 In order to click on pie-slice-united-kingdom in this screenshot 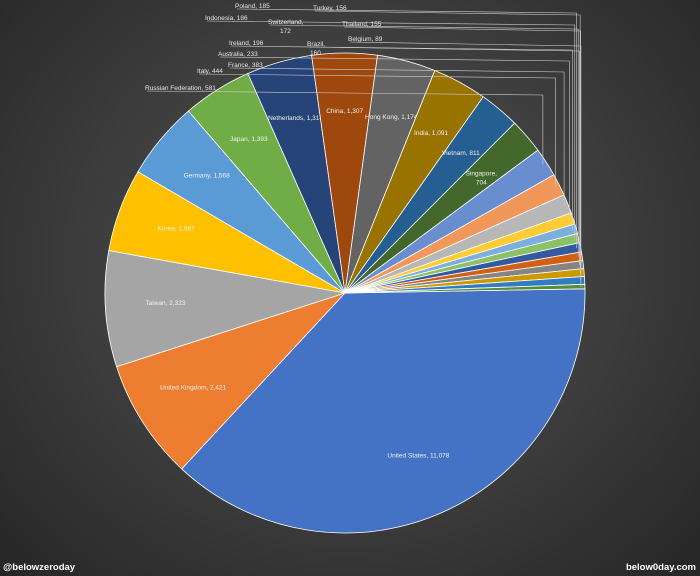, I will do `click(231, 381)`.